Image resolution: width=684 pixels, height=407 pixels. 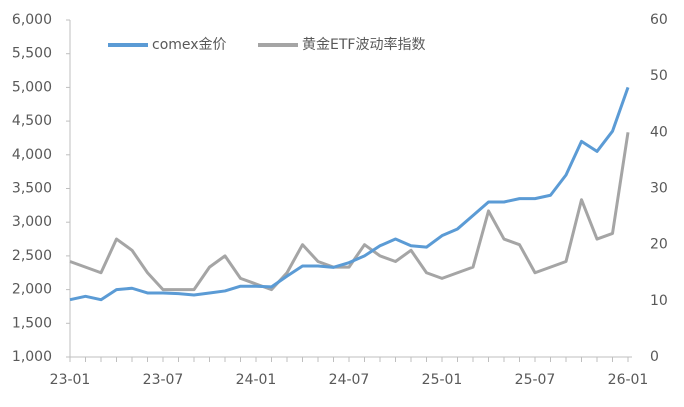 I want to click on y2-tick-label: 10, so click(x=659, y=301).